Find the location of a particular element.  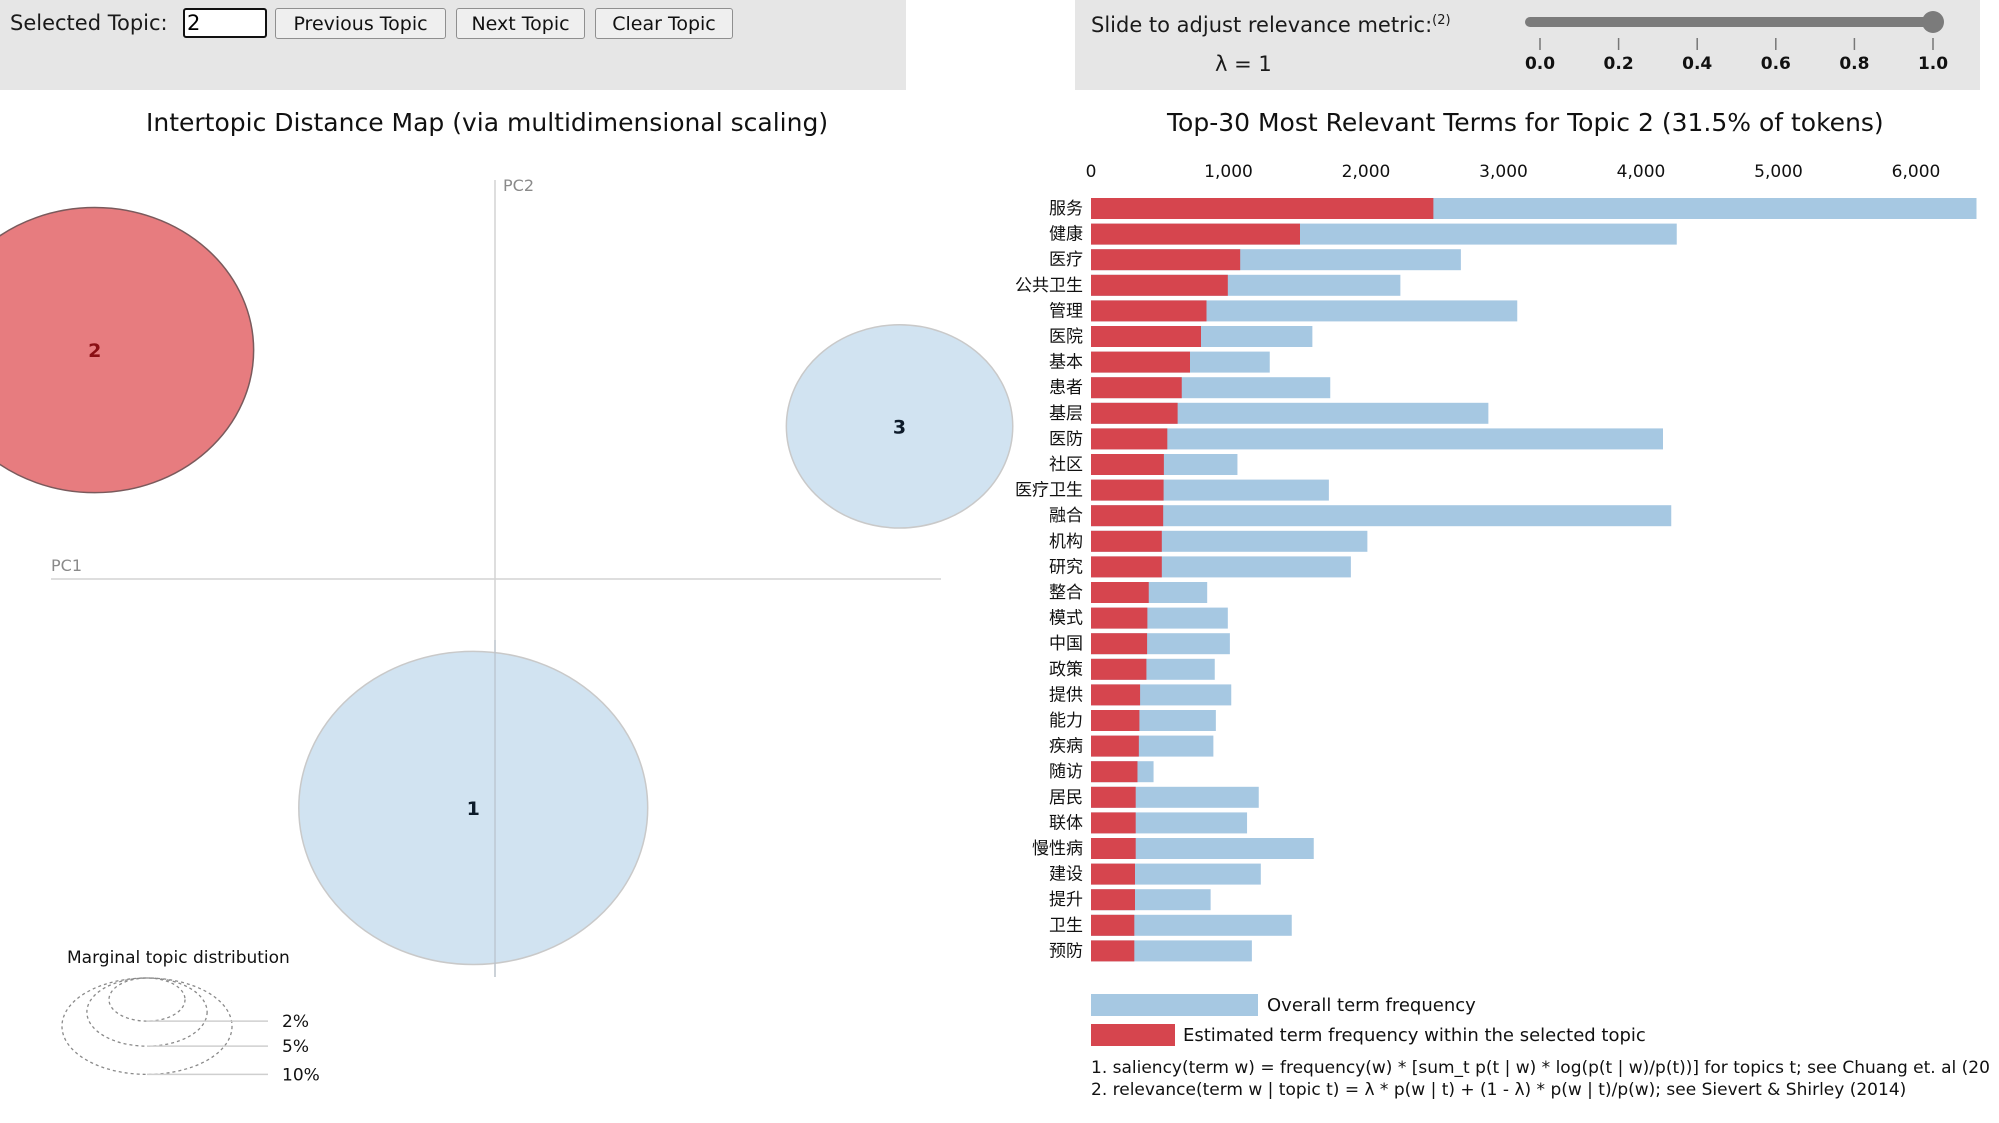

term-row: 提供 is located at coordinates (1140, 695).